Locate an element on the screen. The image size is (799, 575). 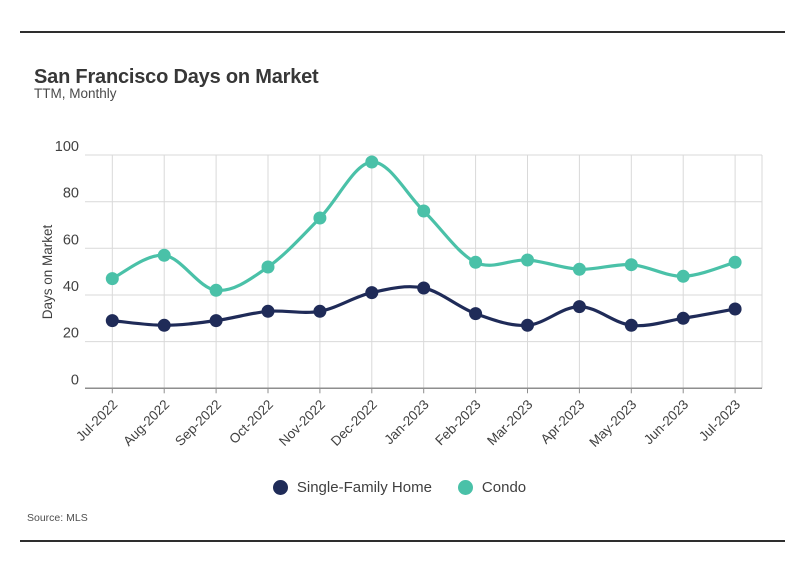
legend-swatch-single-family-home is located at coordinates (280, 487).